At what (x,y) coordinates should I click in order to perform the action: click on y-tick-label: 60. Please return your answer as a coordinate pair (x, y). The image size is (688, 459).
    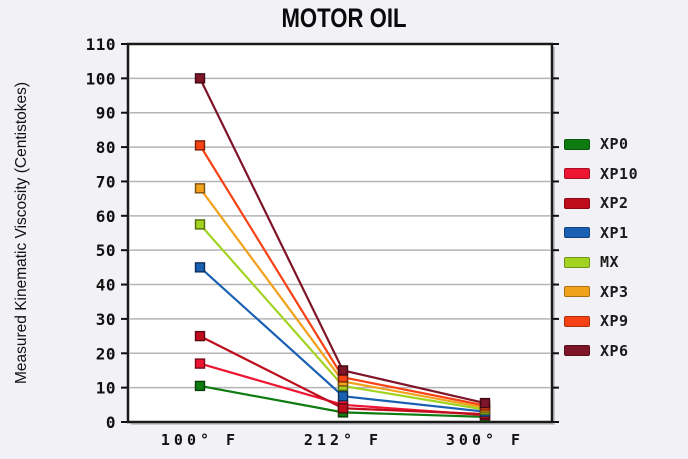
    Looking at the image, I should click on (106, 216).